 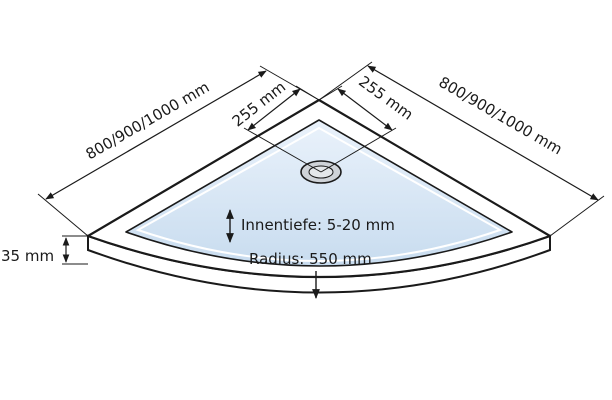 What do you see at coordinates (310, 274) in the screenshot?
I see `radius-callout: Radius: 550 mm` at bounding box center [310, 274].